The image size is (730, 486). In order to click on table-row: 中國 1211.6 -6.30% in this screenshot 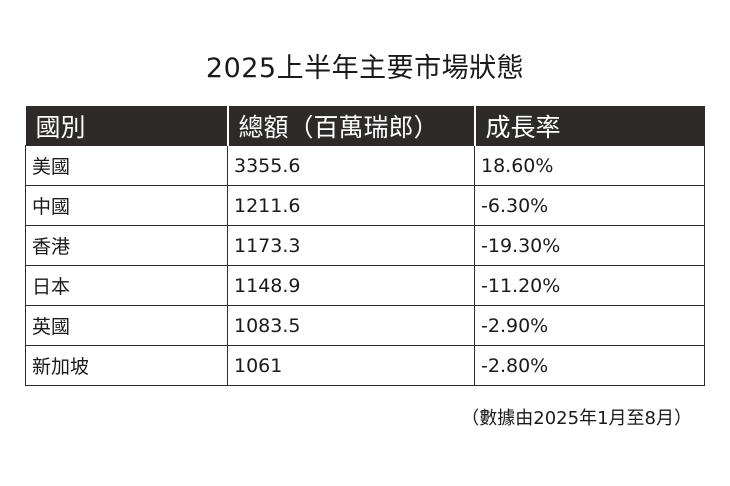, I will do `click(365, 205)`.